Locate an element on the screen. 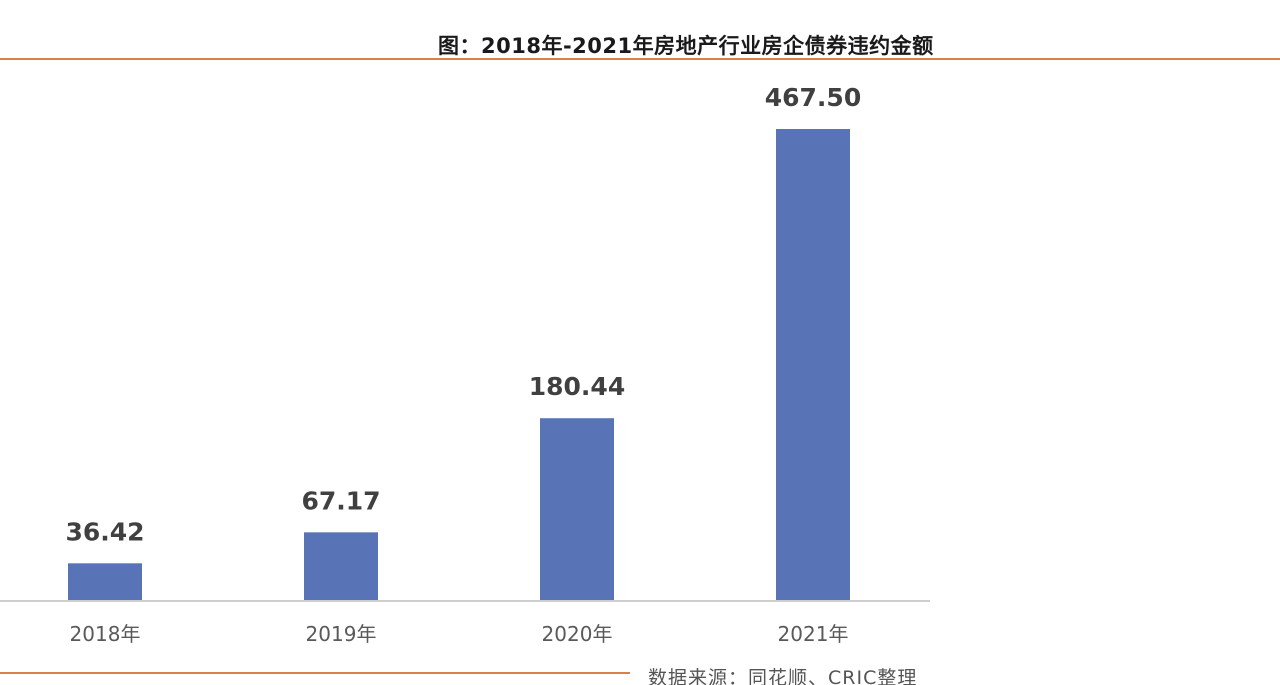 This screenshot has height=685, width=1280. footer-divider is located at coordinates (315, 673).